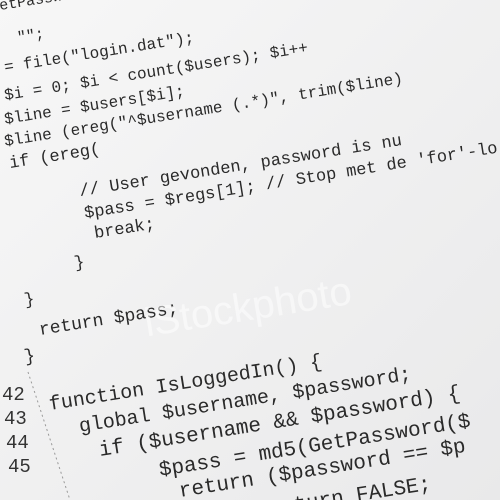 The width and height of the screenshot is (500, 500). I want to click on line-number: 44, so click(17, 443).